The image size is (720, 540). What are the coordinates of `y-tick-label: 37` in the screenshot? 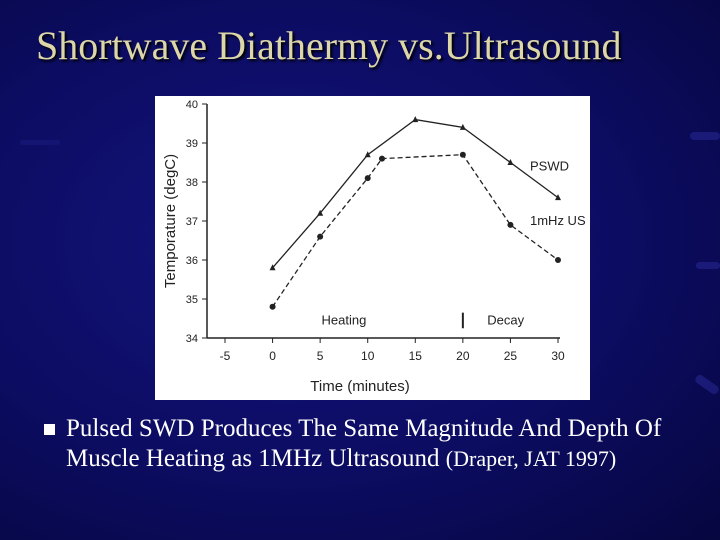 It's located at (192, 222).